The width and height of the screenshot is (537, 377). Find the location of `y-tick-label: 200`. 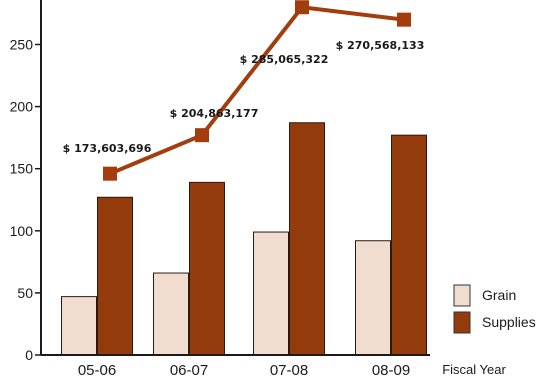

y-tick-label: 200 is located at coordinates (22, 107).